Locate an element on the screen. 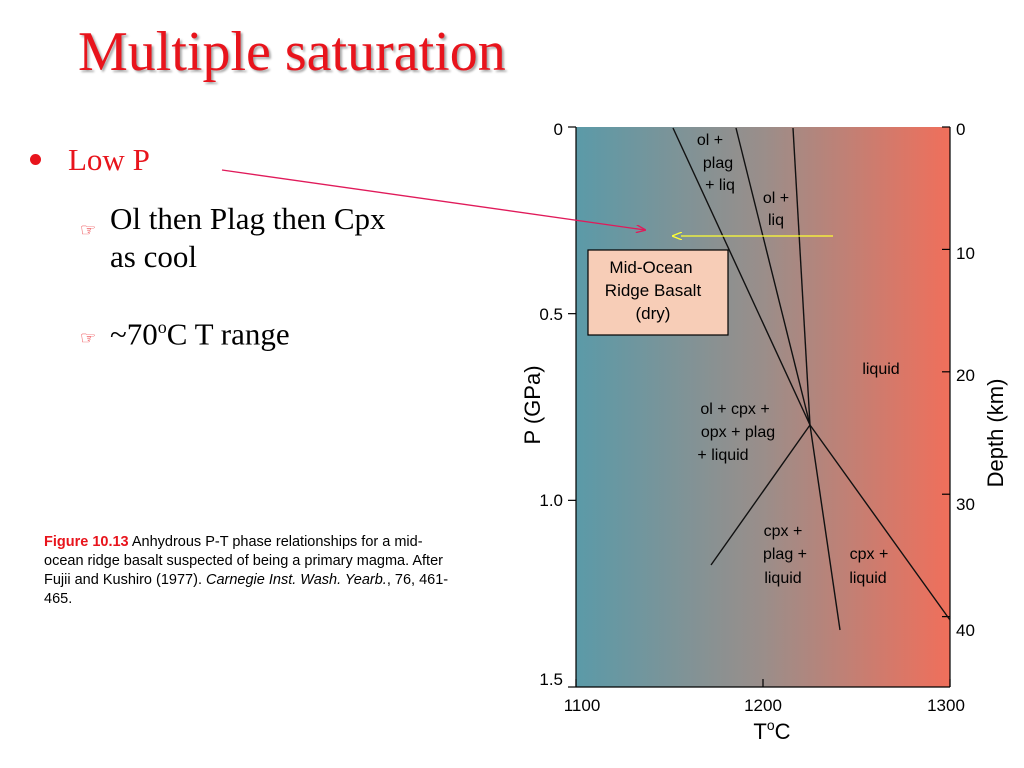 This screenshot has width=1024, height=768. depth-tick-label-30: 30 is located at coordinates (965, 504).